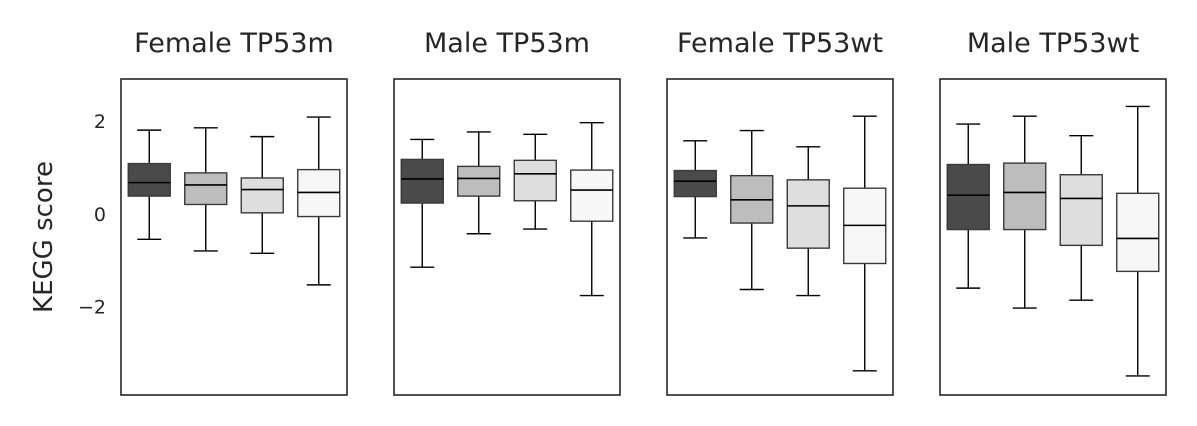 The height and width of the screenshot is (426, 1197). What do you see at coordinates (100, 215) in the screenshot?
I see `y-tick-label: 0` at bounding box center [100, 215].